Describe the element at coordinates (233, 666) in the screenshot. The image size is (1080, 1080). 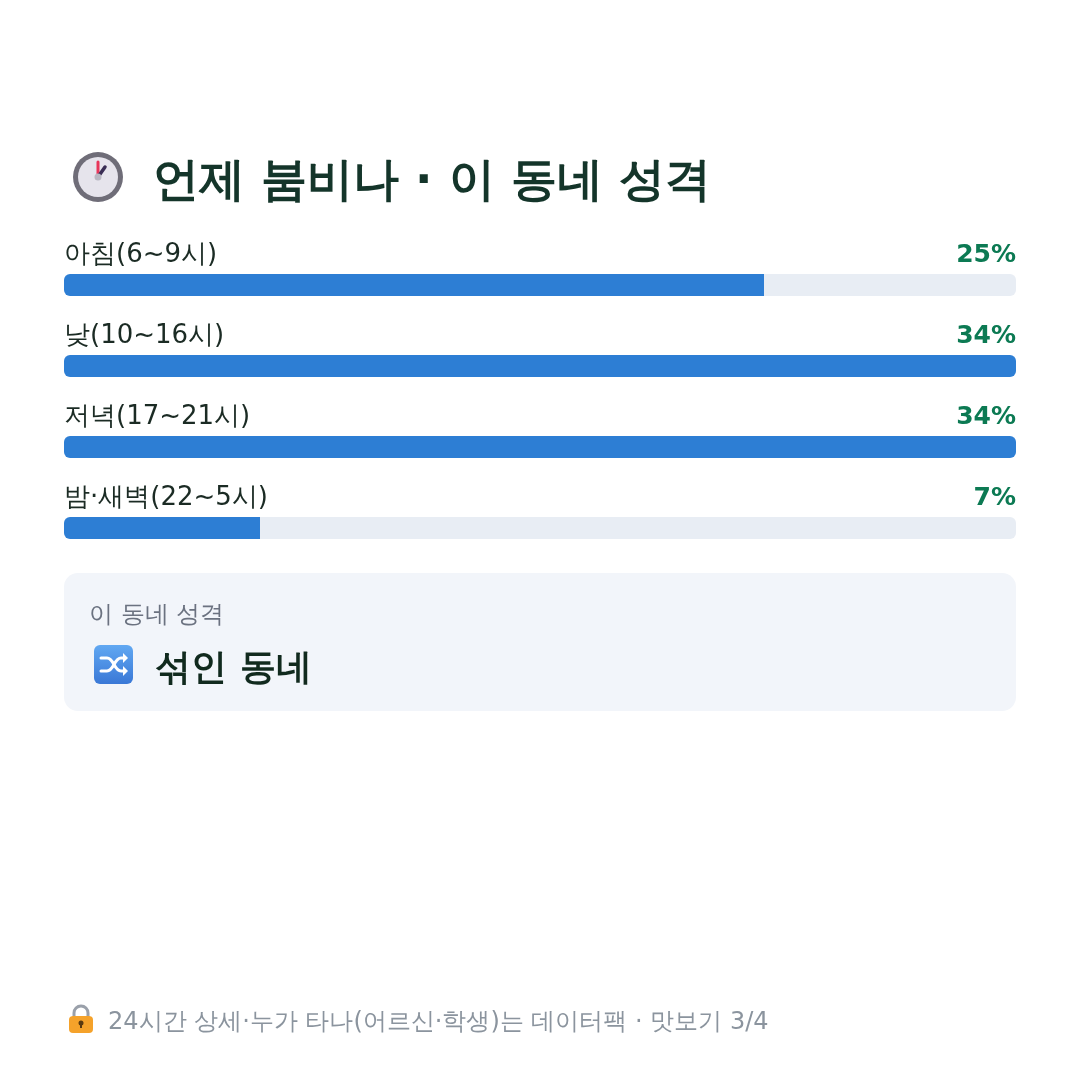
I see `text: 섞인 동네` at that location.